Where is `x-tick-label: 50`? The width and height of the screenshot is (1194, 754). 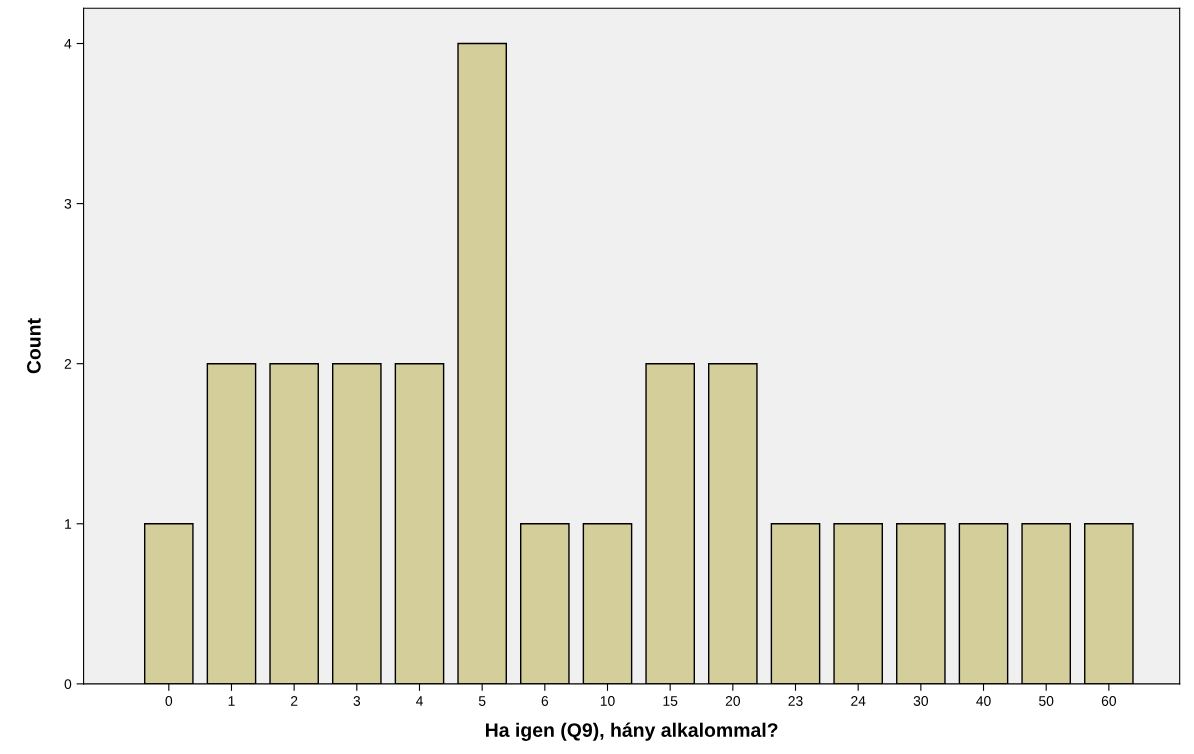 x-tick-label: 50 is located at coordinates (1046, 701).